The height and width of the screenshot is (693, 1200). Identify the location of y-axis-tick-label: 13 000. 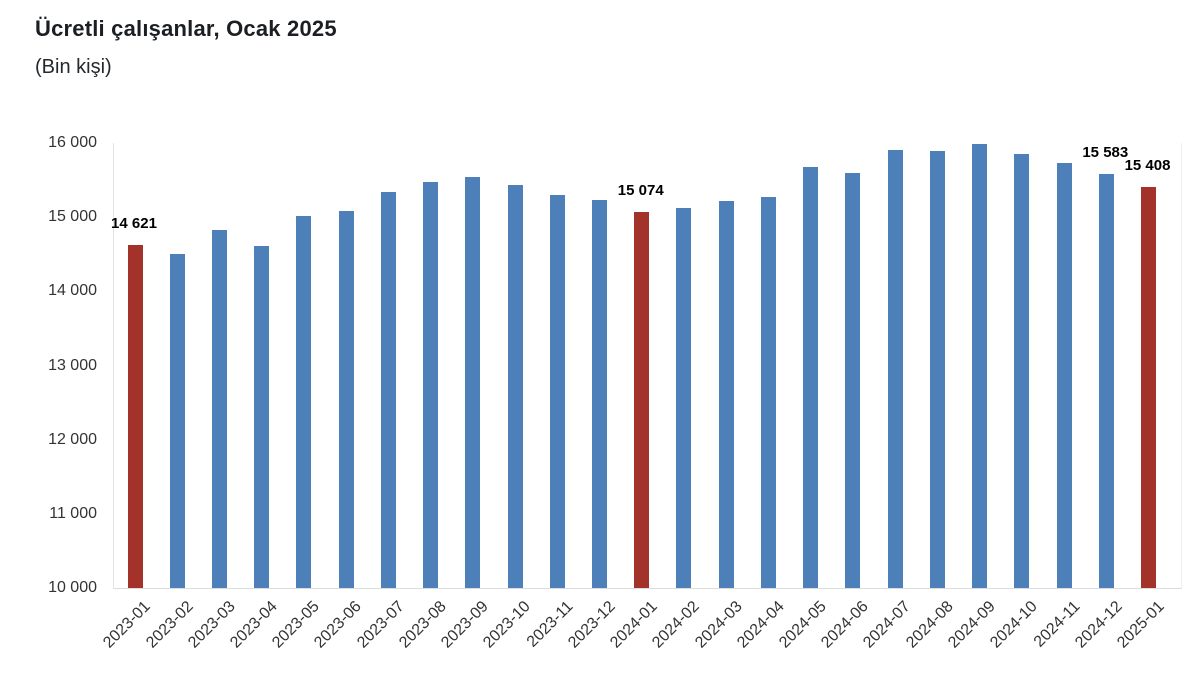
(72, 365).